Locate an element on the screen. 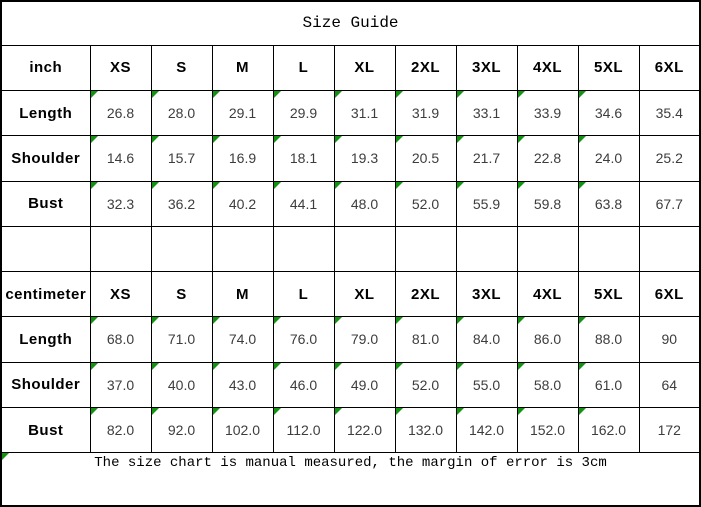  size-value: 52.0 is located at coordinates (425, 384).